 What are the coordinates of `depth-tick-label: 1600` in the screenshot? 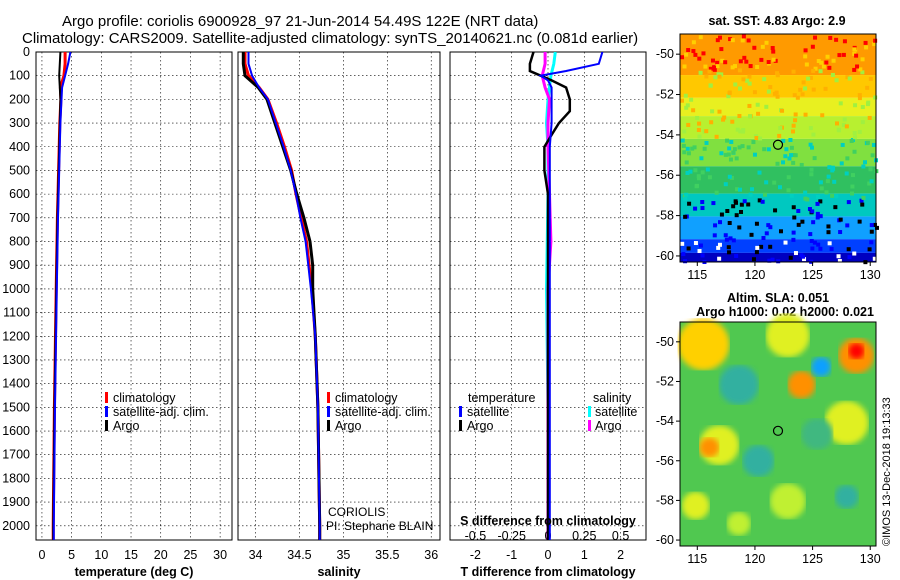 It's located at (16, 431).